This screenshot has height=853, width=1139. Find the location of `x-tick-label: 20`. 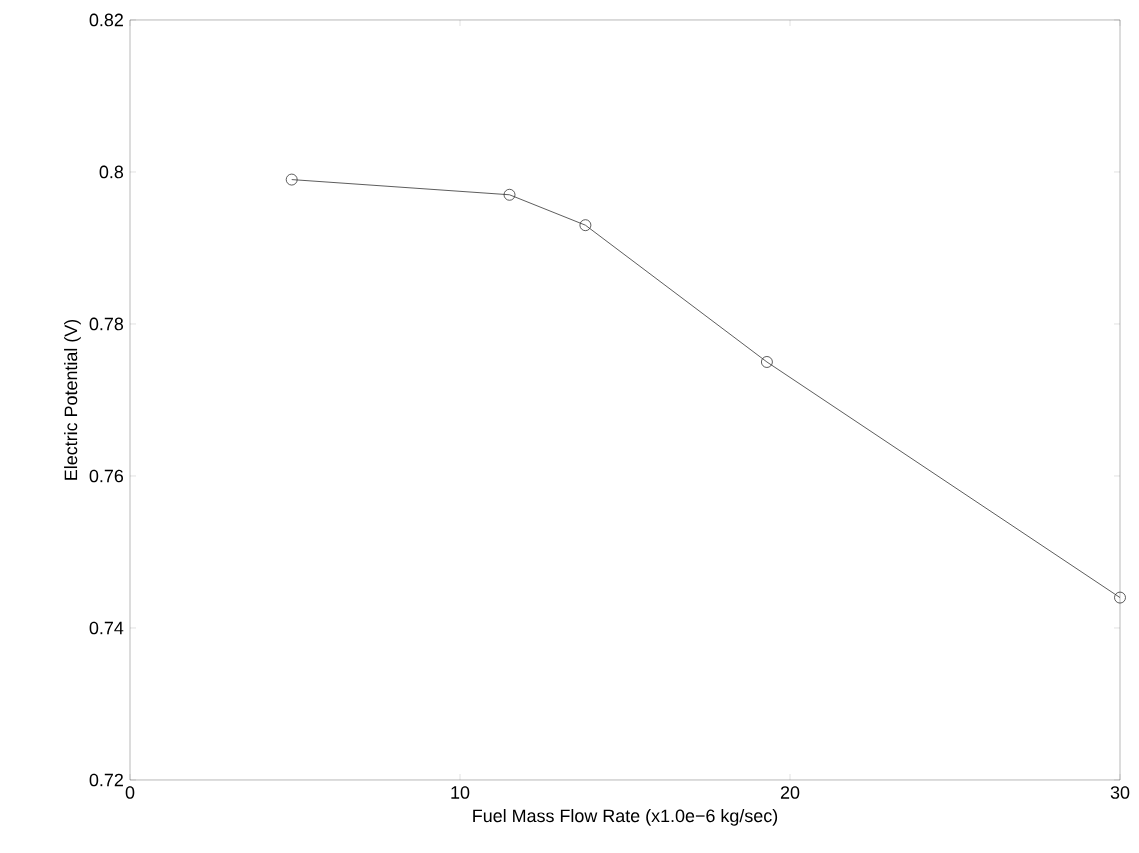

x-tick-label: 20 is located at coordinates (790, 792).